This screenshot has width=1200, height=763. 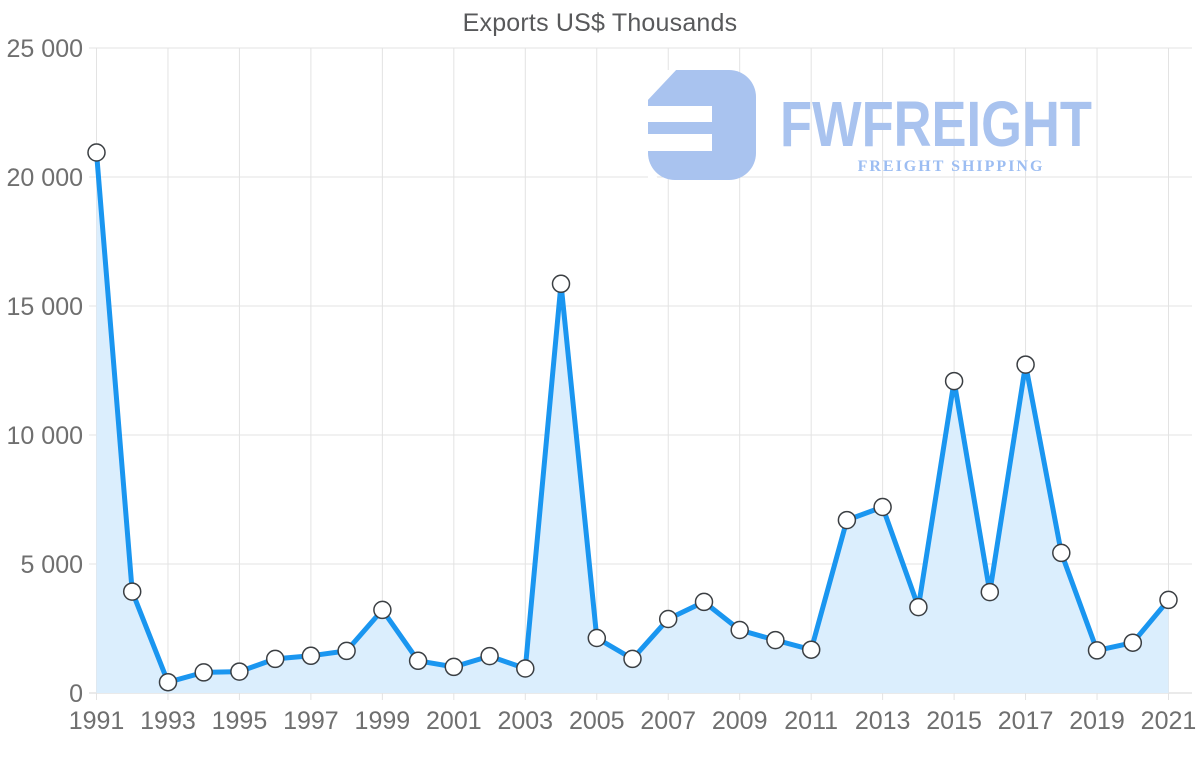 What do you see at coordinates (311, 721) in the screenshot?
I see `x-axis-label: 1997` at bounding box center [311, 721].